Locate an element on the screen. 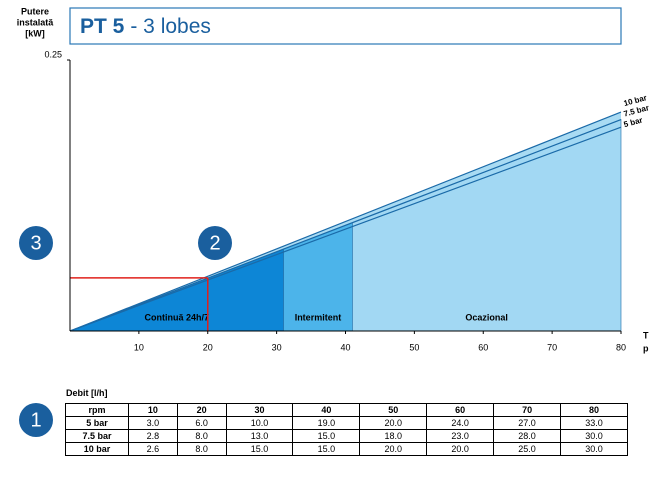 This screenshot has height=483, width=651. table-cell: 10 is located at coordinates (153, 410).